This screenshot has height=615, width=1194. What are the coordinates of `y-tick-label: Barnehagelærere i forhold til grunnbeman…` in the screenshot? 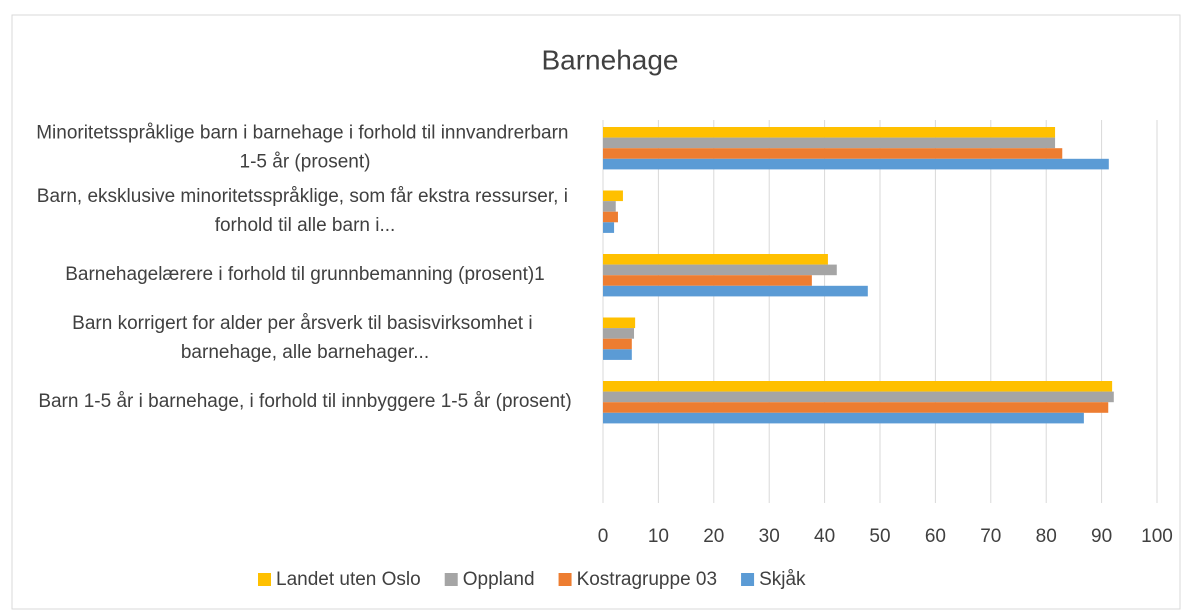 It's located at (305, 274).